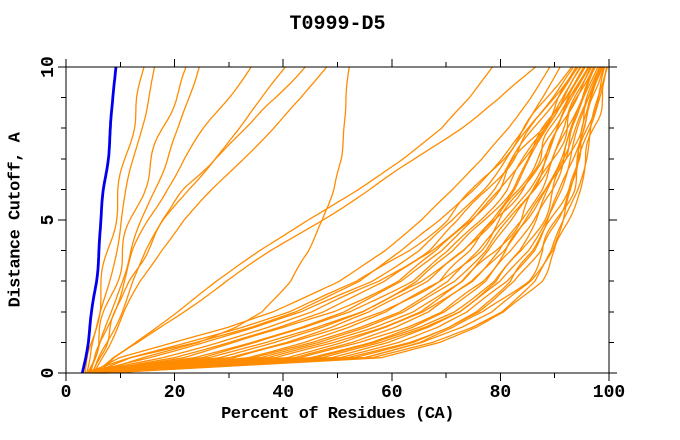 The image size is (680, 440). What do you see at coordinates (66, 393) in the screenshot?
I see `x-tick-label: 0` at bounding box center [66, 393].